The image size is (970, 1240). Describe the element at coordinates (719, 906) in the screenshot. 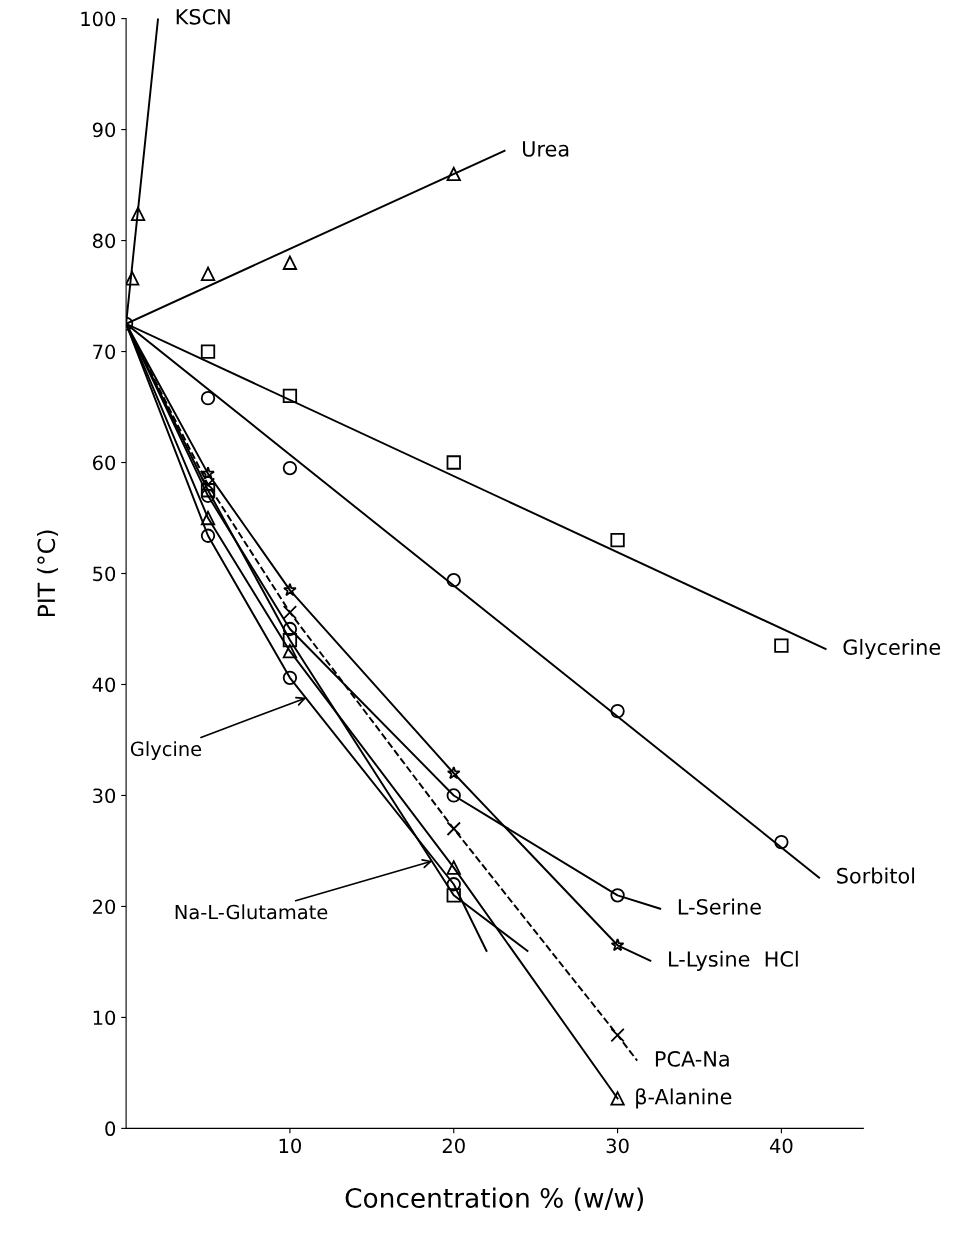

I see `series-label: L-Serine` at that location.